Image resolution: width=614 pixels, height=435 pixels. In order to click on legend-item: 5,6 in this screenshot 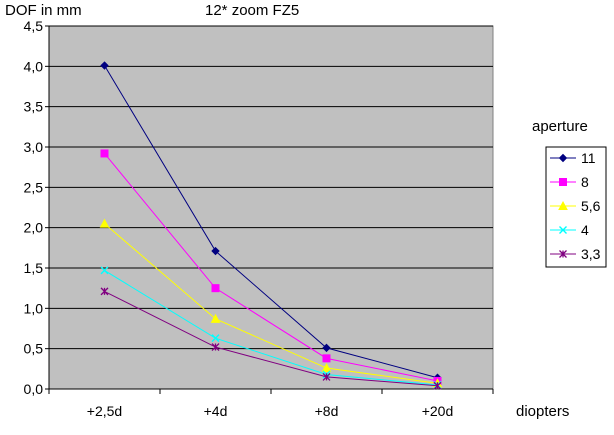, I will do `click(575, 206)`.